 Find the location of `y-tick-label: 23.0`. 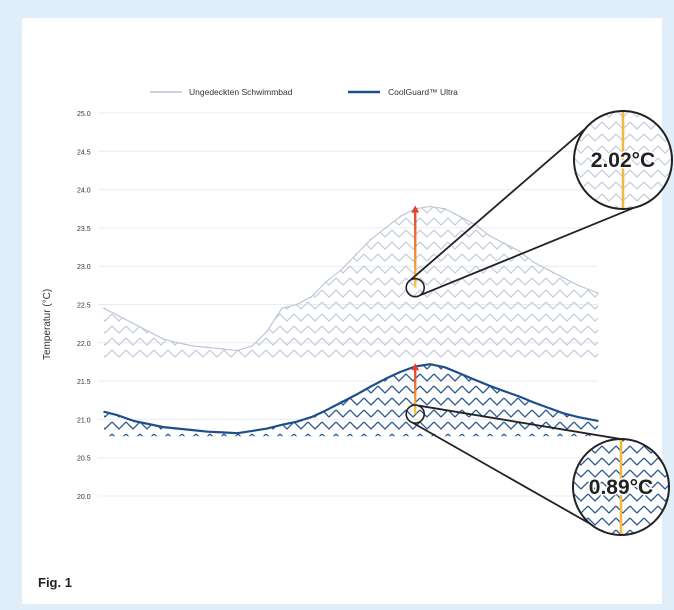

y-tick-label: 23.0 is located at coordinates (84, 267).